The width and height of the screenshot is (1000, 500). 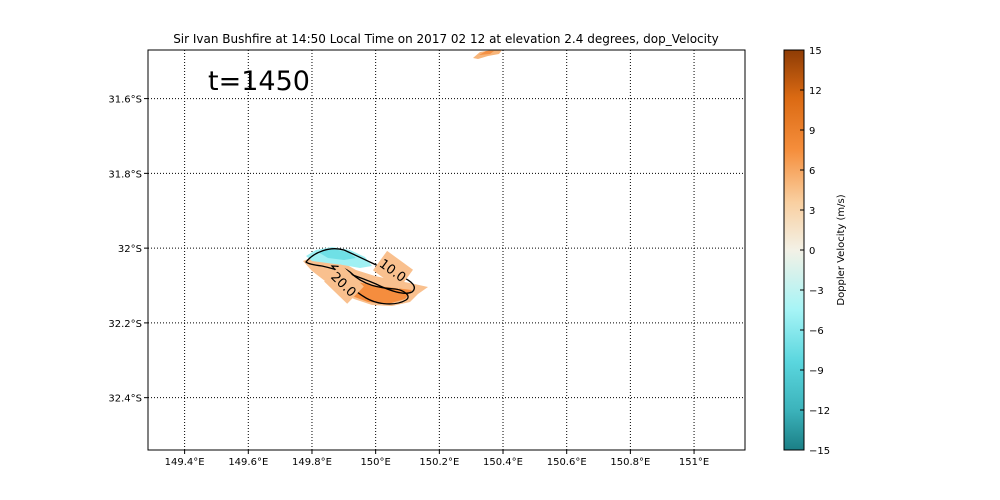 I want to click on x-tick-label: 150.6°E, so click(x=567, y=462).